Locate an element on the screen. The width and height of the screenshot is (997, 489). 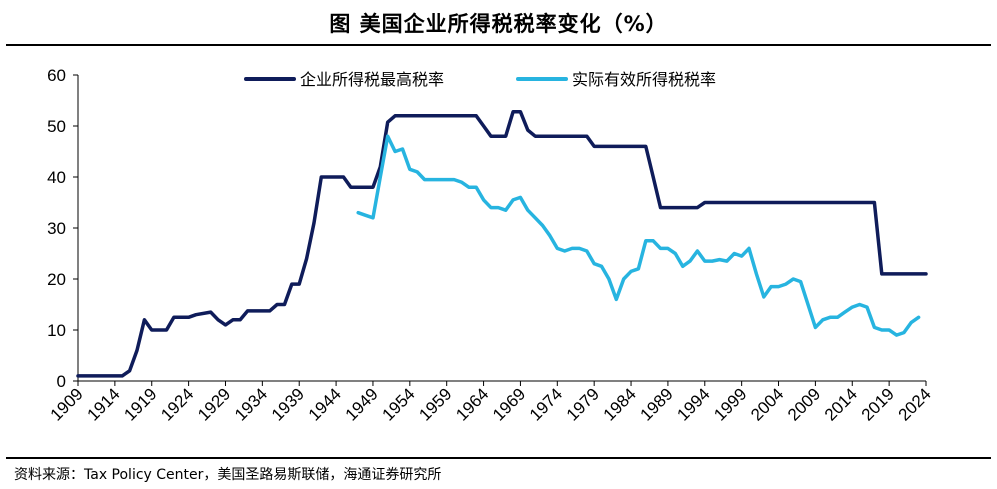
x-tick-label: 1954 is located at coordinates (398, 404).